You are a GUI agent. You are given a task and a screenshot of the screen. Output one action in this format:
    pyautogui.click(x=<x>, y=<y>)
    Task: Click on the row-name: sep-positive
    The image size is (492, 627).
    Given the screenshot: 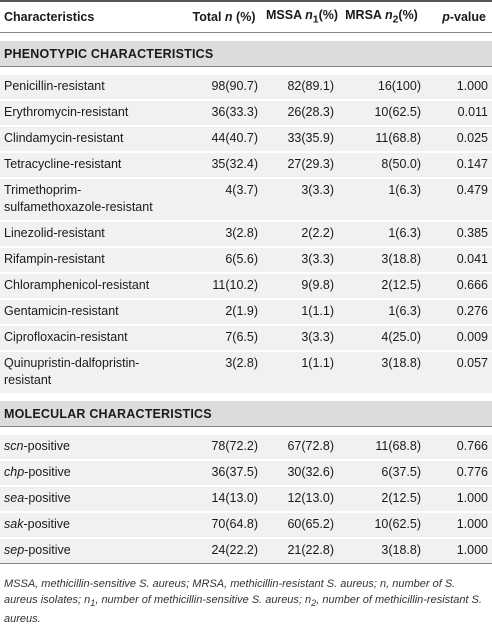 What is the action you would take?
    pyautogui.click(x=93, y=550)
    